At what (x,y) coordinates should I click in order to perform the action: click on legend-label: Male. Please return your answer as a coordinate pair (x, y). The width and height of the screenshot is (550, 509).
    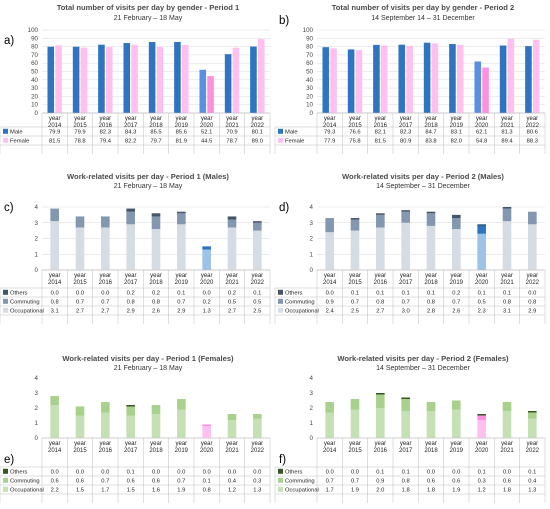
    Looking at the image, I should click on (16, 132).